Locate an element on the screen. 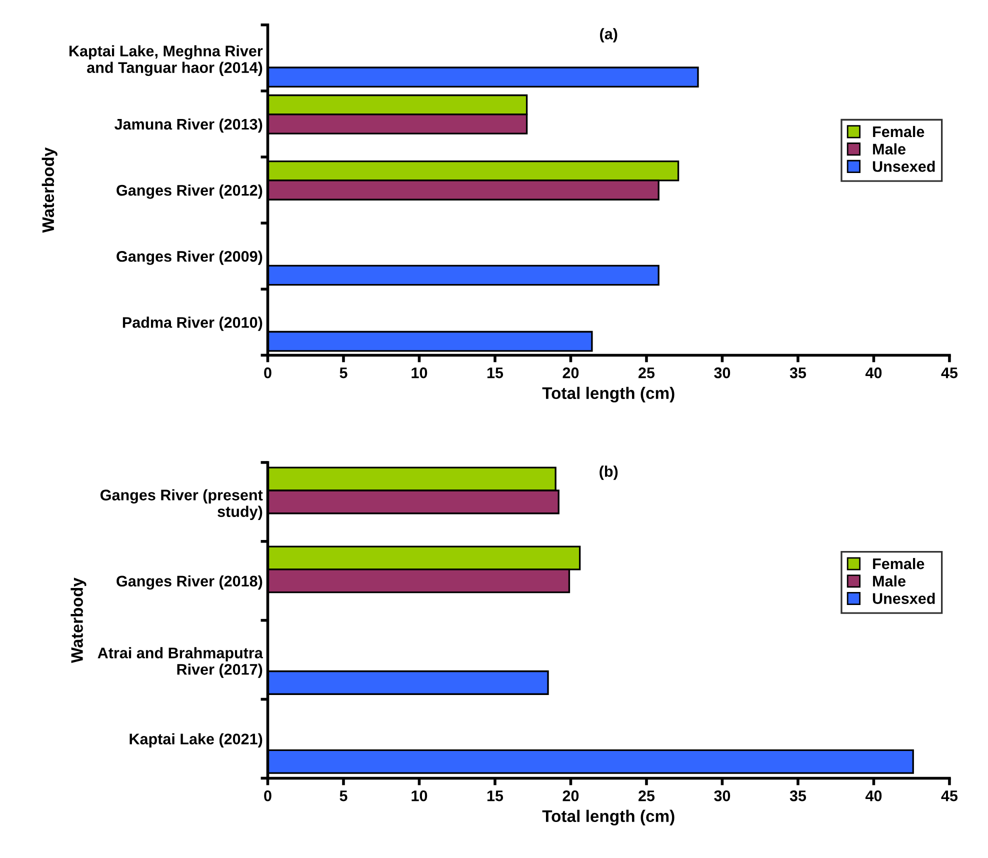 Image resolution: width=988 pixels, height=858 pixels. y-tick-label: Ganges River (2009) is located at coordinates (189, 257).